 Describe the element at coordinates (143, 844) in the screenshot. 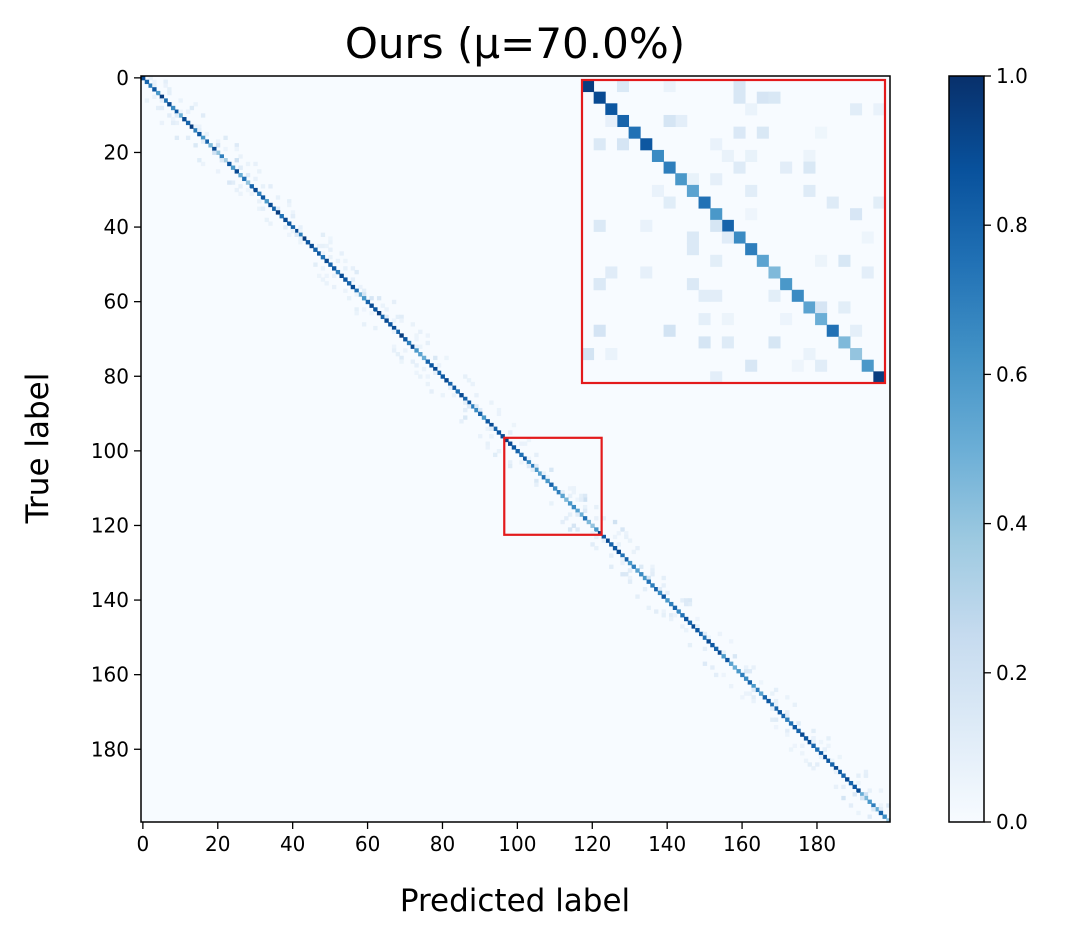

I see `x-tick-label: 0` at that location.